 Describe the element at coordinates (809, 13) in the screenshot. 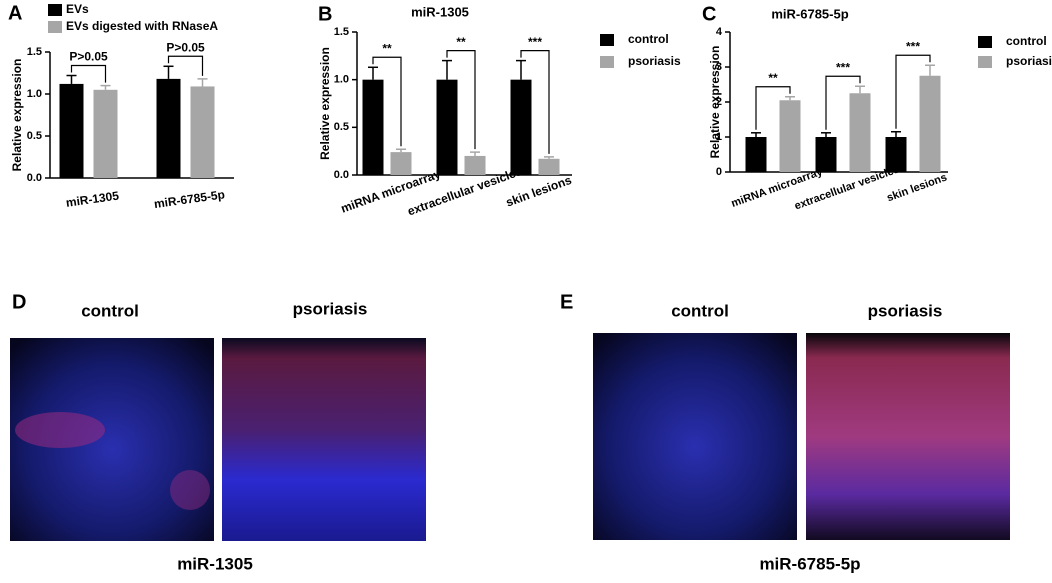

I see `chart-title: miR-6785-5p` at that location.